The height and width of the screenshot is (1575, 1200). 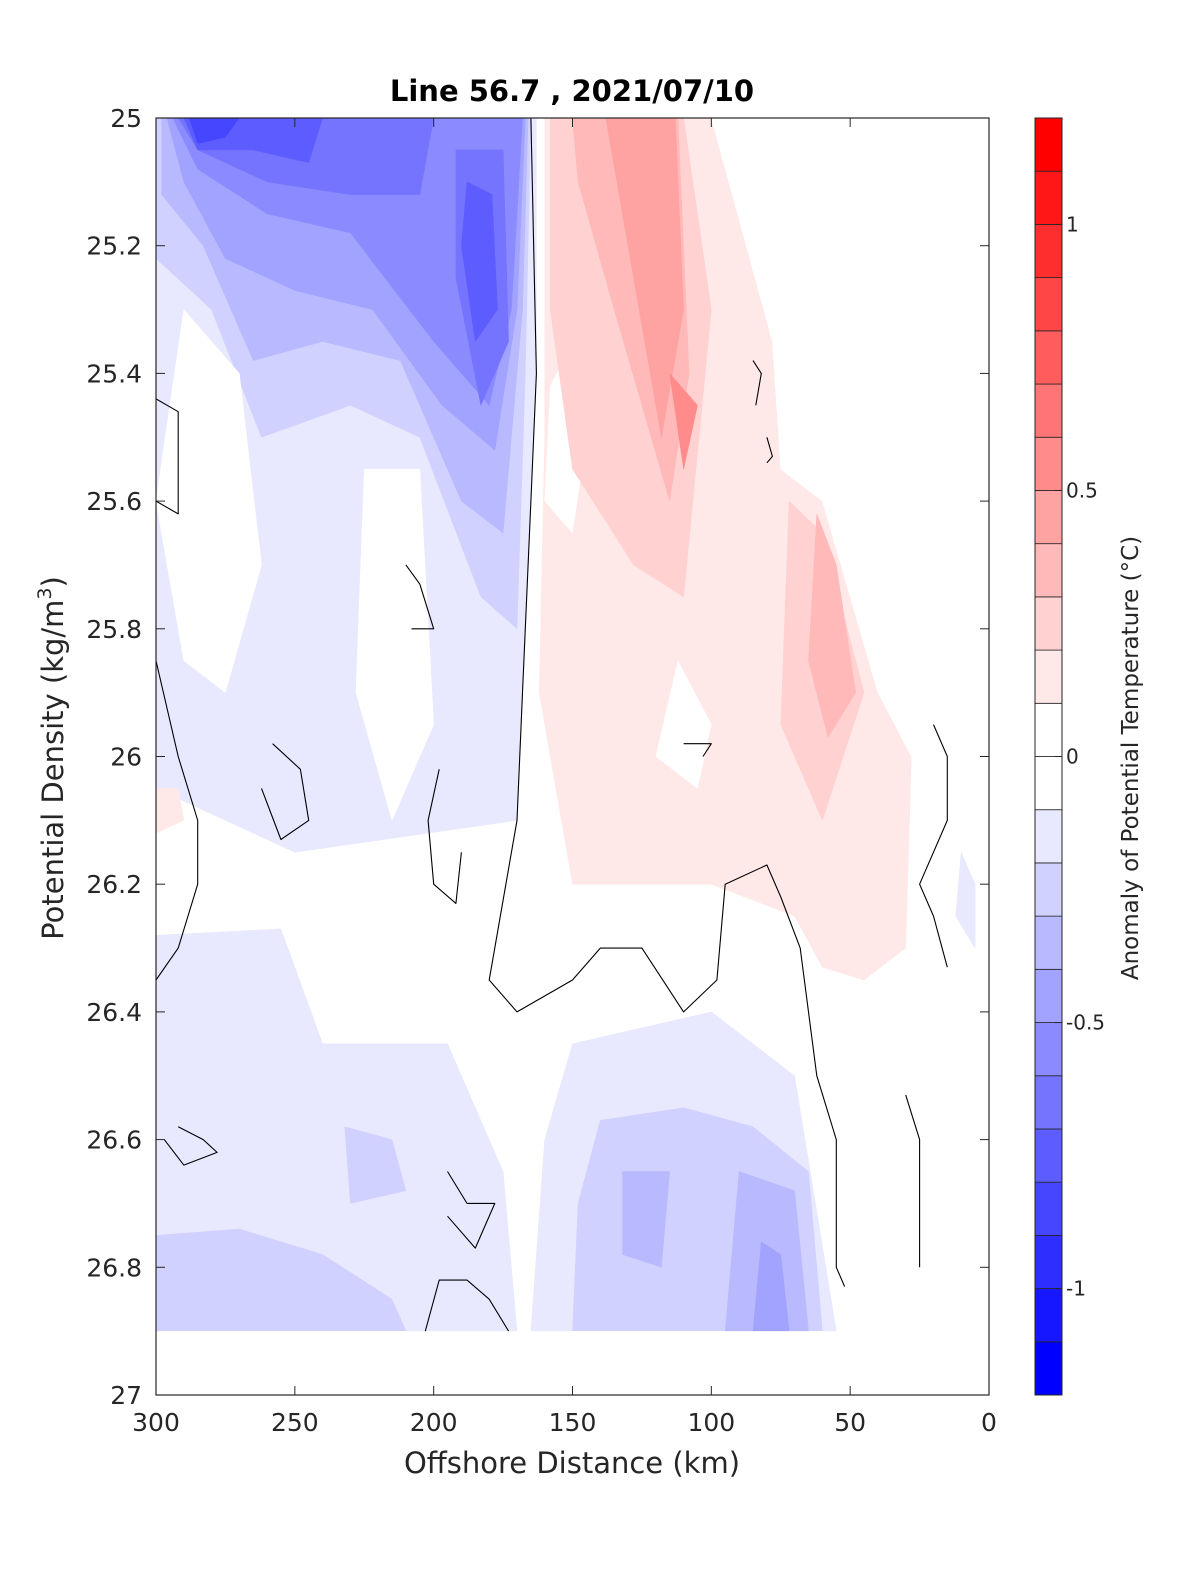 What do you see at coordinates (1131, 758) in the screenshot?
I see `colorbar-title: Anomaly of Potential Temperature (°C)` at bounding box center [1131, 758].